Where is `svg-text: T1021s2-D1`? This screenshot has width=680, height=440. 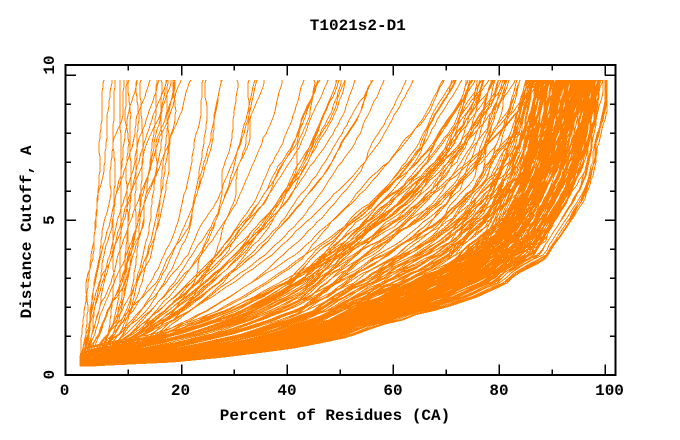 svg-text: T1021s2-D1 is located at coordinates (358, 26).